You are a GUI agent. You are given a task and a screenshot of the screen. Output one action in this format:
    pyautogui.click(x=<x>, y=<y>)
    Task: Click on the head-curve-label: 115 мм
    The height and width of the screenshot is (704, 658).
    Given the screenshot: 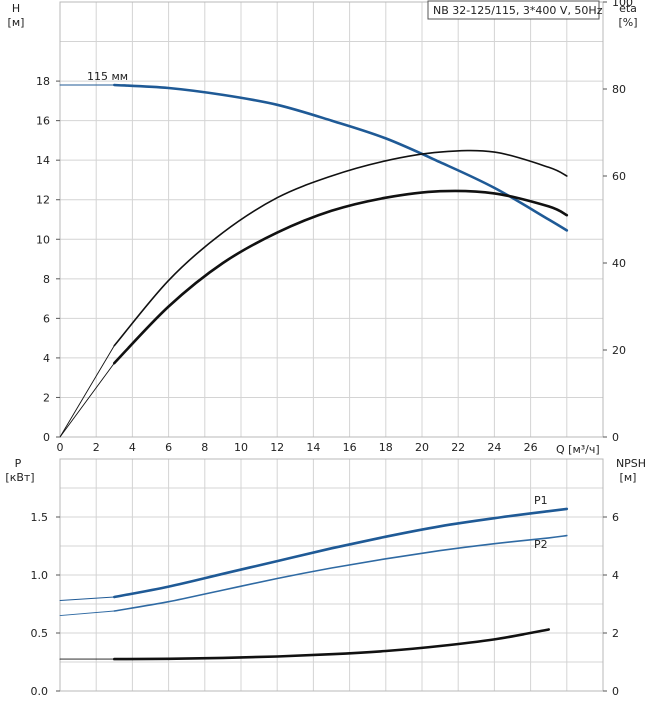 What is the action you would take?
    pyautogui.click(x=107, y=76)
    